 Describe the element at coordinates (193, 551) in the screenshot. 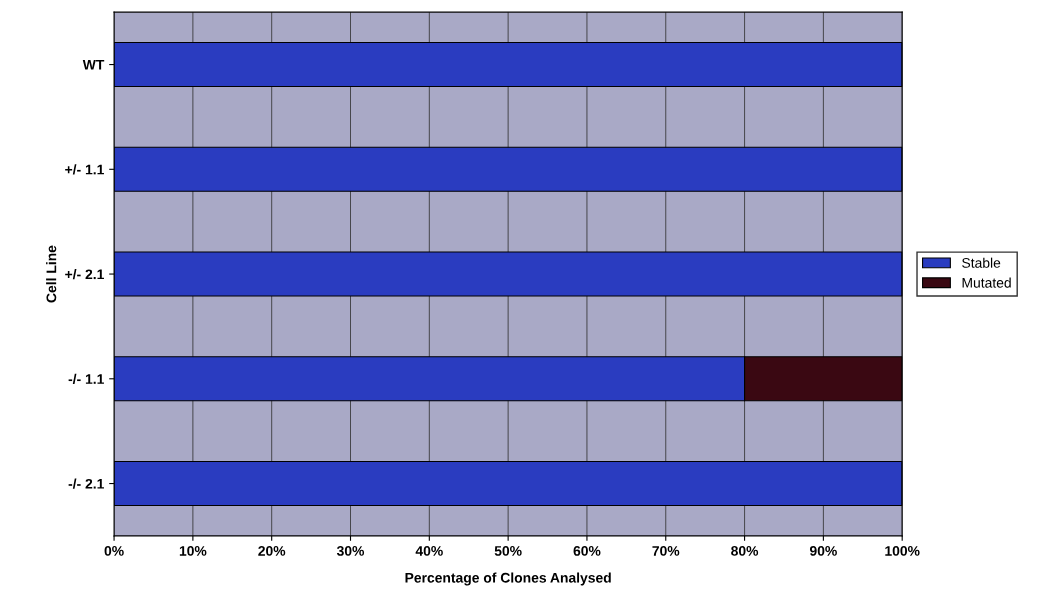

I see `x-tick-label: 10%` at that location.